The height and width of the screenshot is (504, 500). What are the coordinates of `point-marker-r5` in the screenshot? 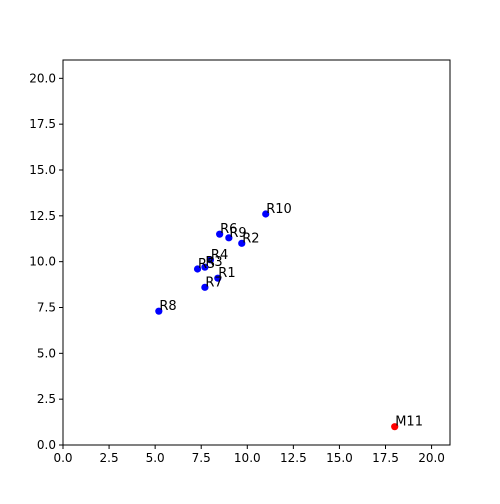 It's located at (197, 269).